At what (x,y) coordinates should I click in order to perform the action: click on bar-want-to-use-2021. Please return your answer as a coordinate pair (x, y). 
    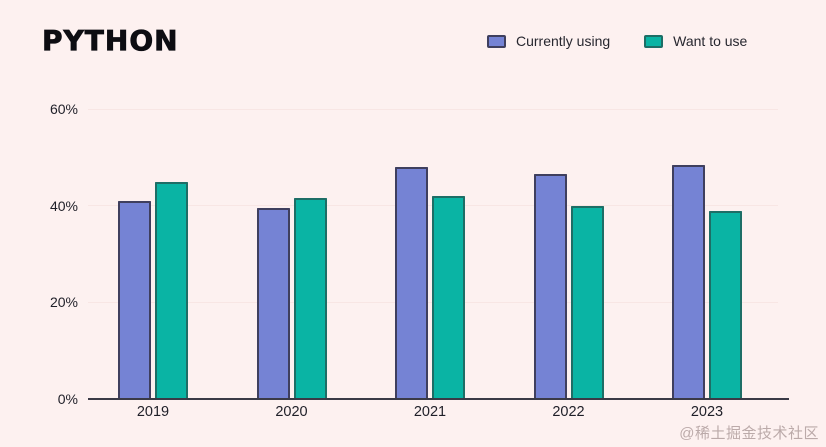
    Looking at the image, I should click on (448, 297).